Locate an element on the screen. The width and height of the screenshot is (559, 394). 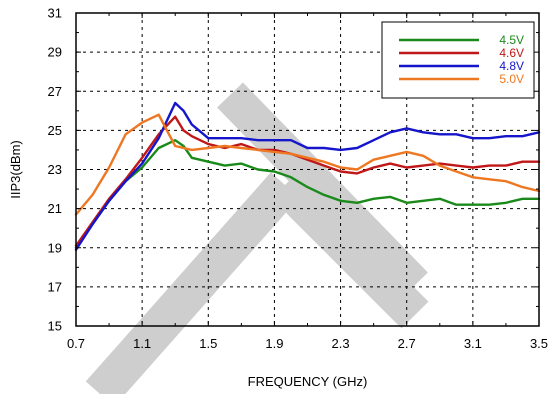
x-axis-title: FREQUENCY (GHz) is located at coordinates (308, 381).